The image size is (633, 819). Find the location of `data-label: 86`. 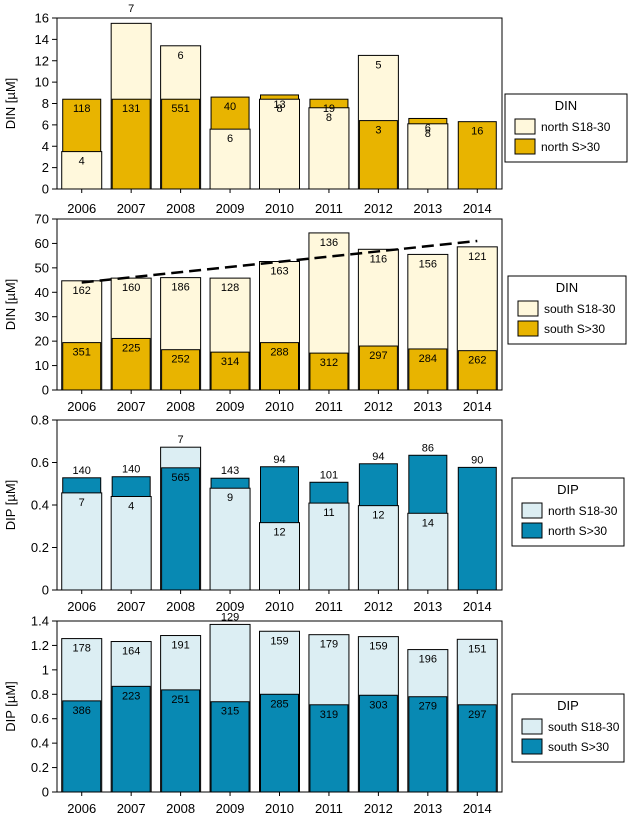

data-label: 86 is located at coordinates (428, 448).